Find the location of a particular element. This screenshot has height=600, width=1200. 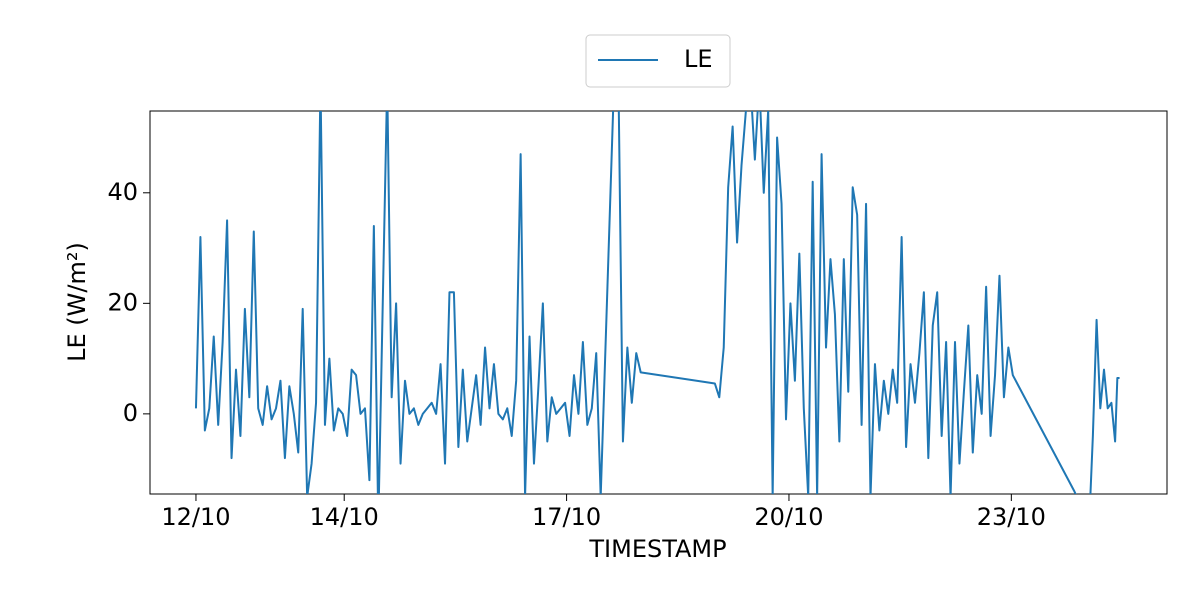

x-tick-label: 17/10 is located at coordinates (566, 517).